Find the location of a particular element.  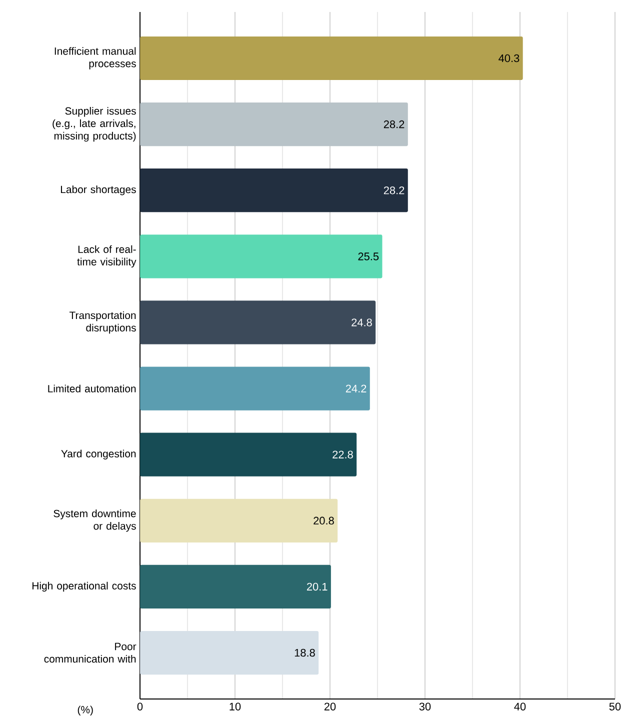

data-label: 22.8 is located at coordinates (342, 454).